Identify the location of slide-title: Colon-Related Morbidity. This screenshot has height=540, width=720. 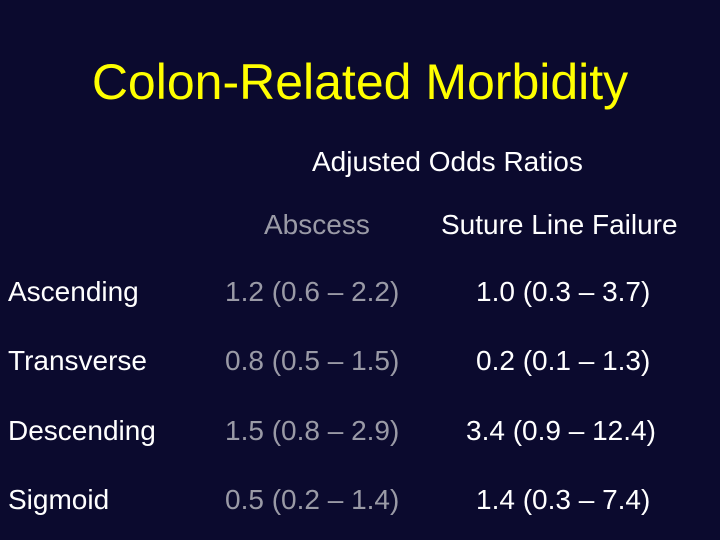
(360, 82).